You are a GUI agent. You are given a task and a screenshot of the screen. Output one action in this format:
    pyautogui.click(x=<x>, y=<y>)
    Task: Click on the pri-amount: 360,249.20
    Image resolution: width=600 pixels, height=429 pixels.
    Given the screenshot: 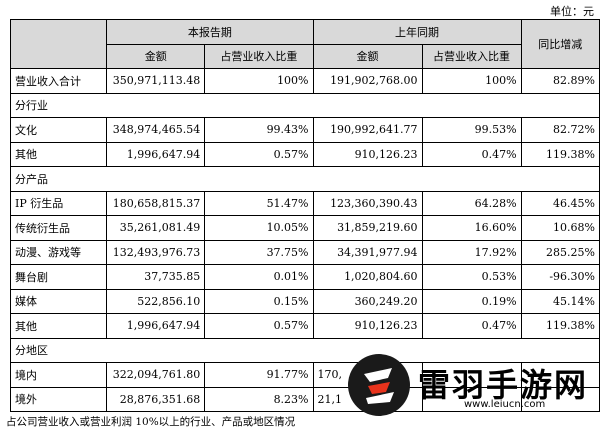 What is the action you would take?
    pyautogui.click(x=367, y=301)
    